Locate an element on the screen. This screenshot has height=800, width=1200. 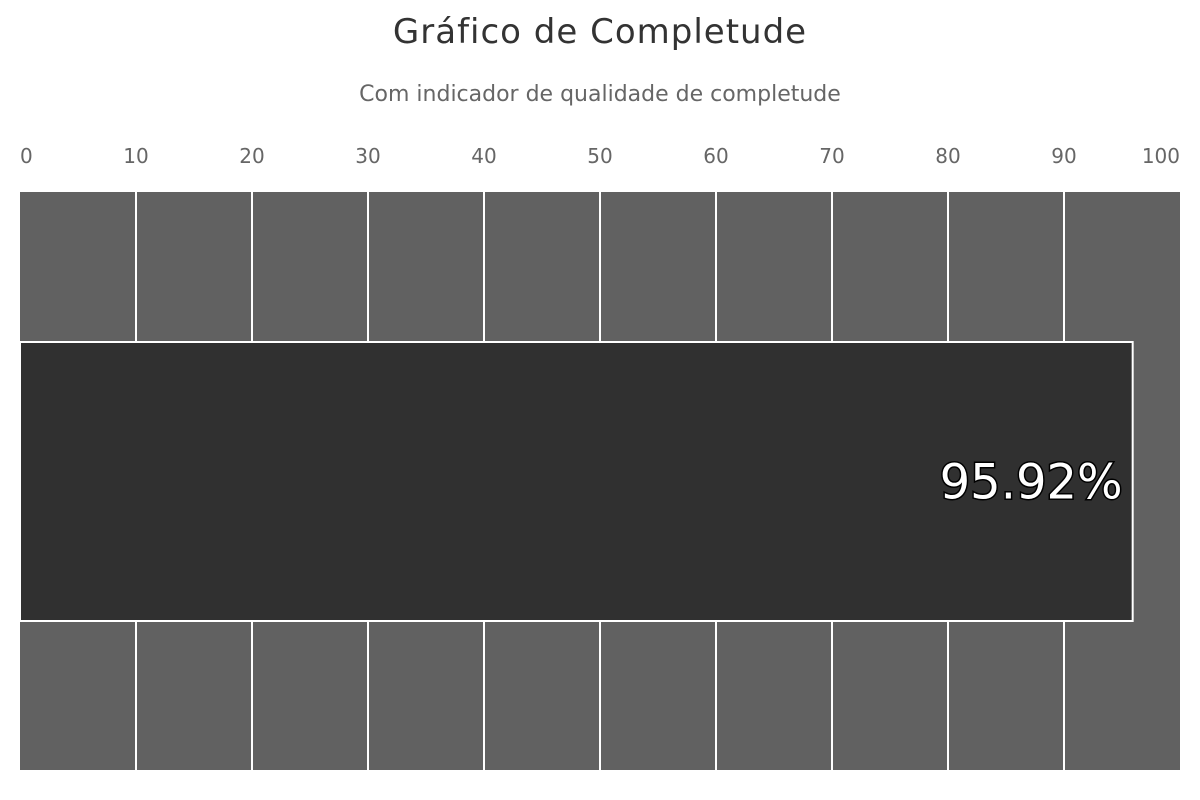
tick-label-0: 0 is located at coordinates (26, 156).